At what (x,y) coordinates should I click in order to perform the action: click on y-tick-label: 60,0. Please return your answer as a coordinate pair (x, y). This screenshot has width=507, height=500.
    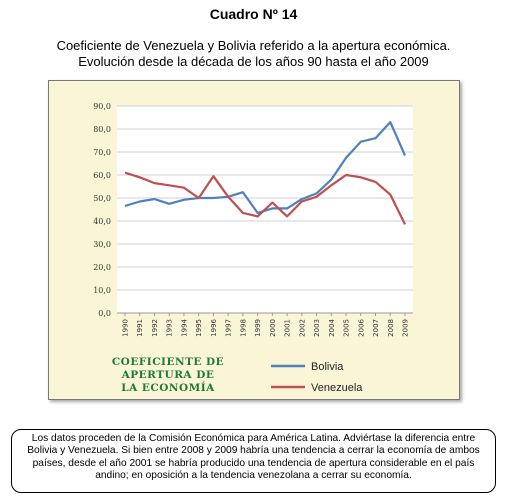
    Looking at the image, I should click on (102, 175).